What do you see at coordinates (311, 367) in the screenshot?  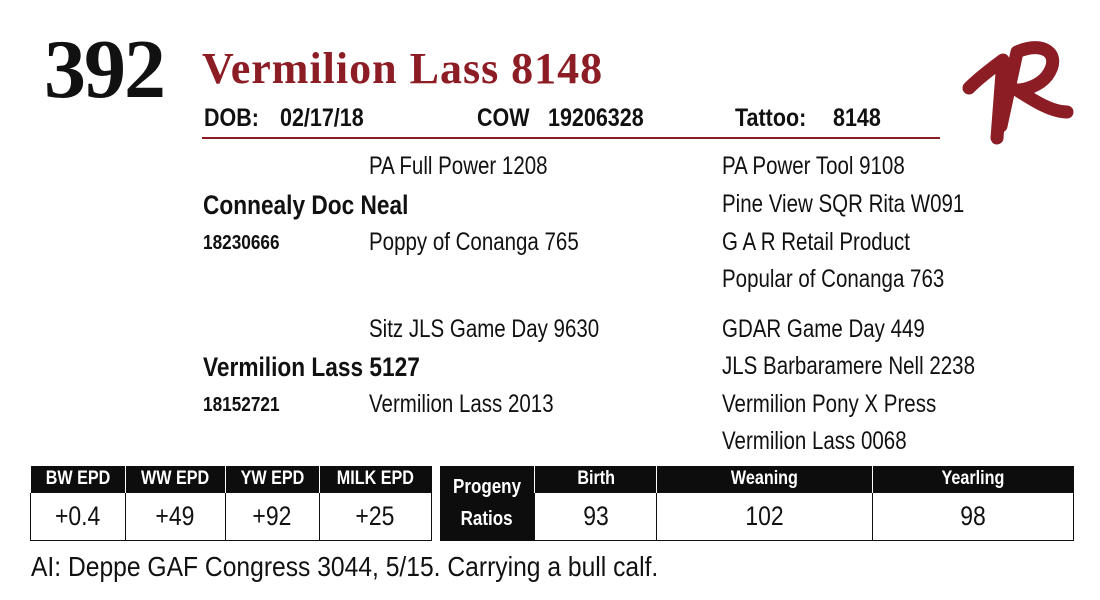 I see `dam-name: Vermilion Lass 5127` at bounding box center [311, 367].